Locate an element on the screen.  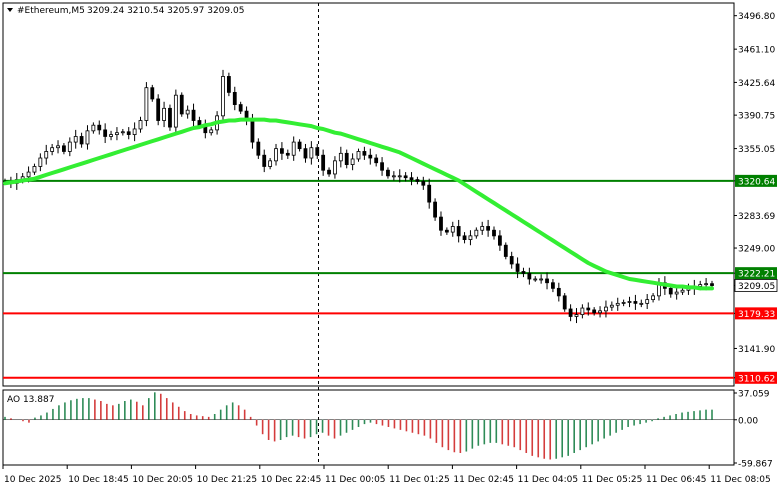
ao-histogram is located at coordinates (368, 426).